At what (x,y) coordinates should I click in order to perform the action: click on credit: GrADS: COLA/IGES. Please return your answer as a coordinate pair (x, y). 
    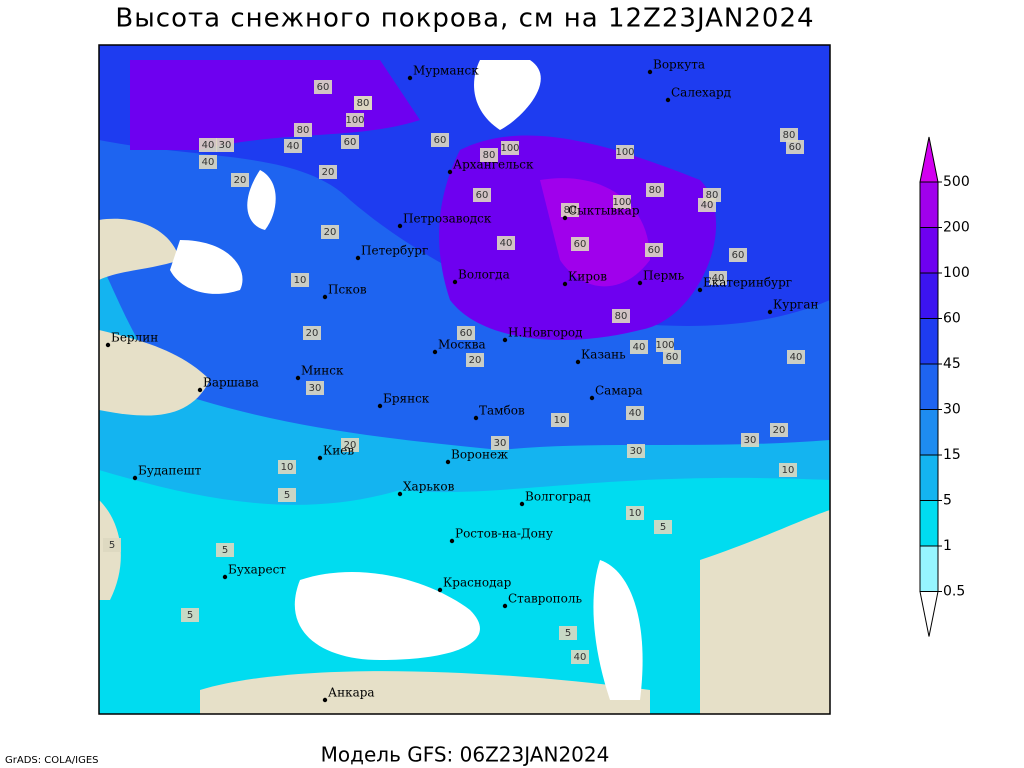
    Looking at the image, I should click on (52, 760).